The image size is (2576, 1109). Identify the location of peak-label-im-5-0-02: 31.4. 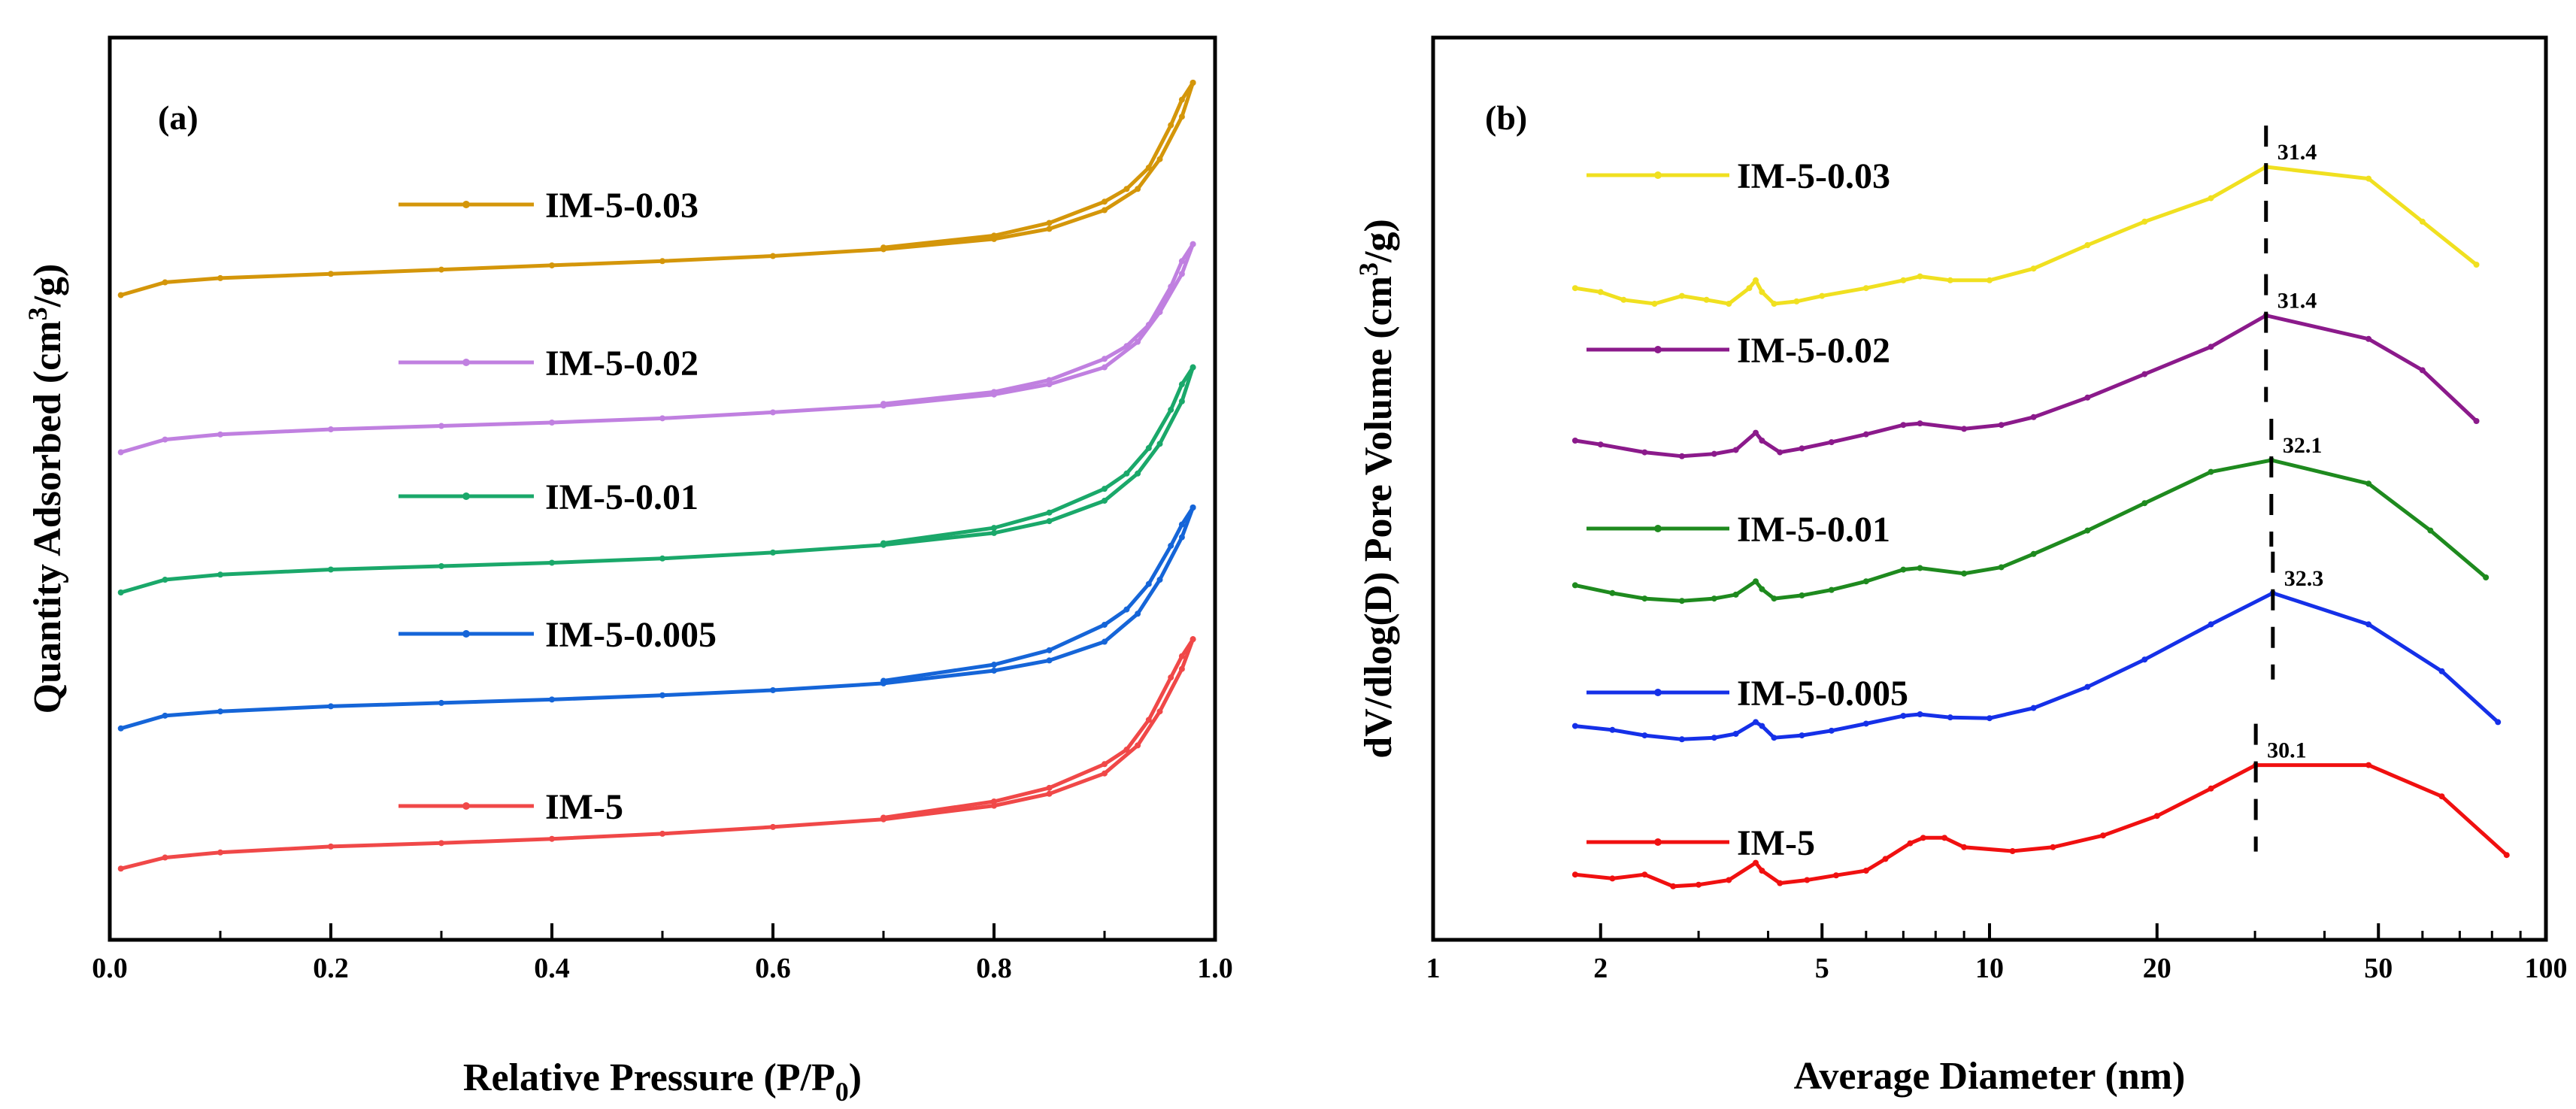
(2297, 301).